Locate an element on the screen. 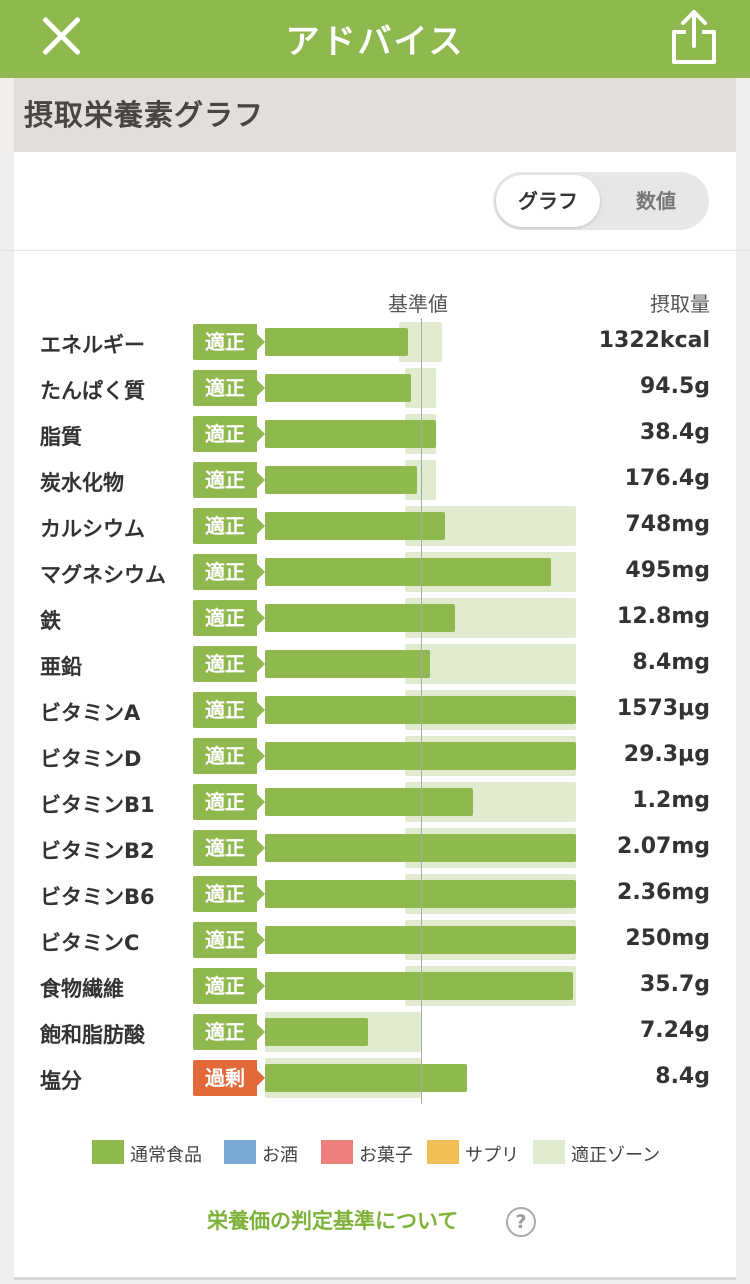  nutrient-row: ビタミンB2 適正 2.07mg is located at coordinates (375, 848).